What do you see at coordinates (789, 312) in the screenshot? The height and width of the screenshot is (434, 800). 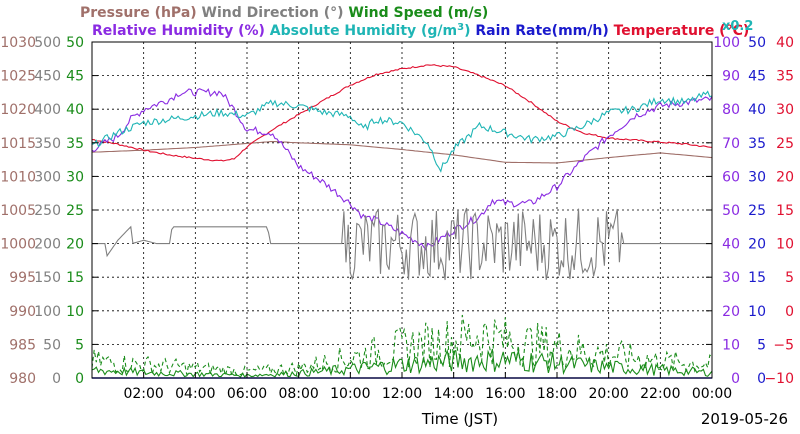 I see `y-tick-label-temperature: 0` at bounding box center [789, 312].